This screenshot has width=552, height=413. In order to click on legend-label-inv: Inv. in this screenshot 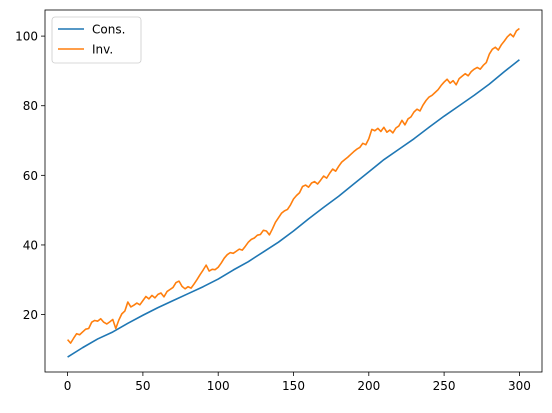, I will do `click(102, 50)`.